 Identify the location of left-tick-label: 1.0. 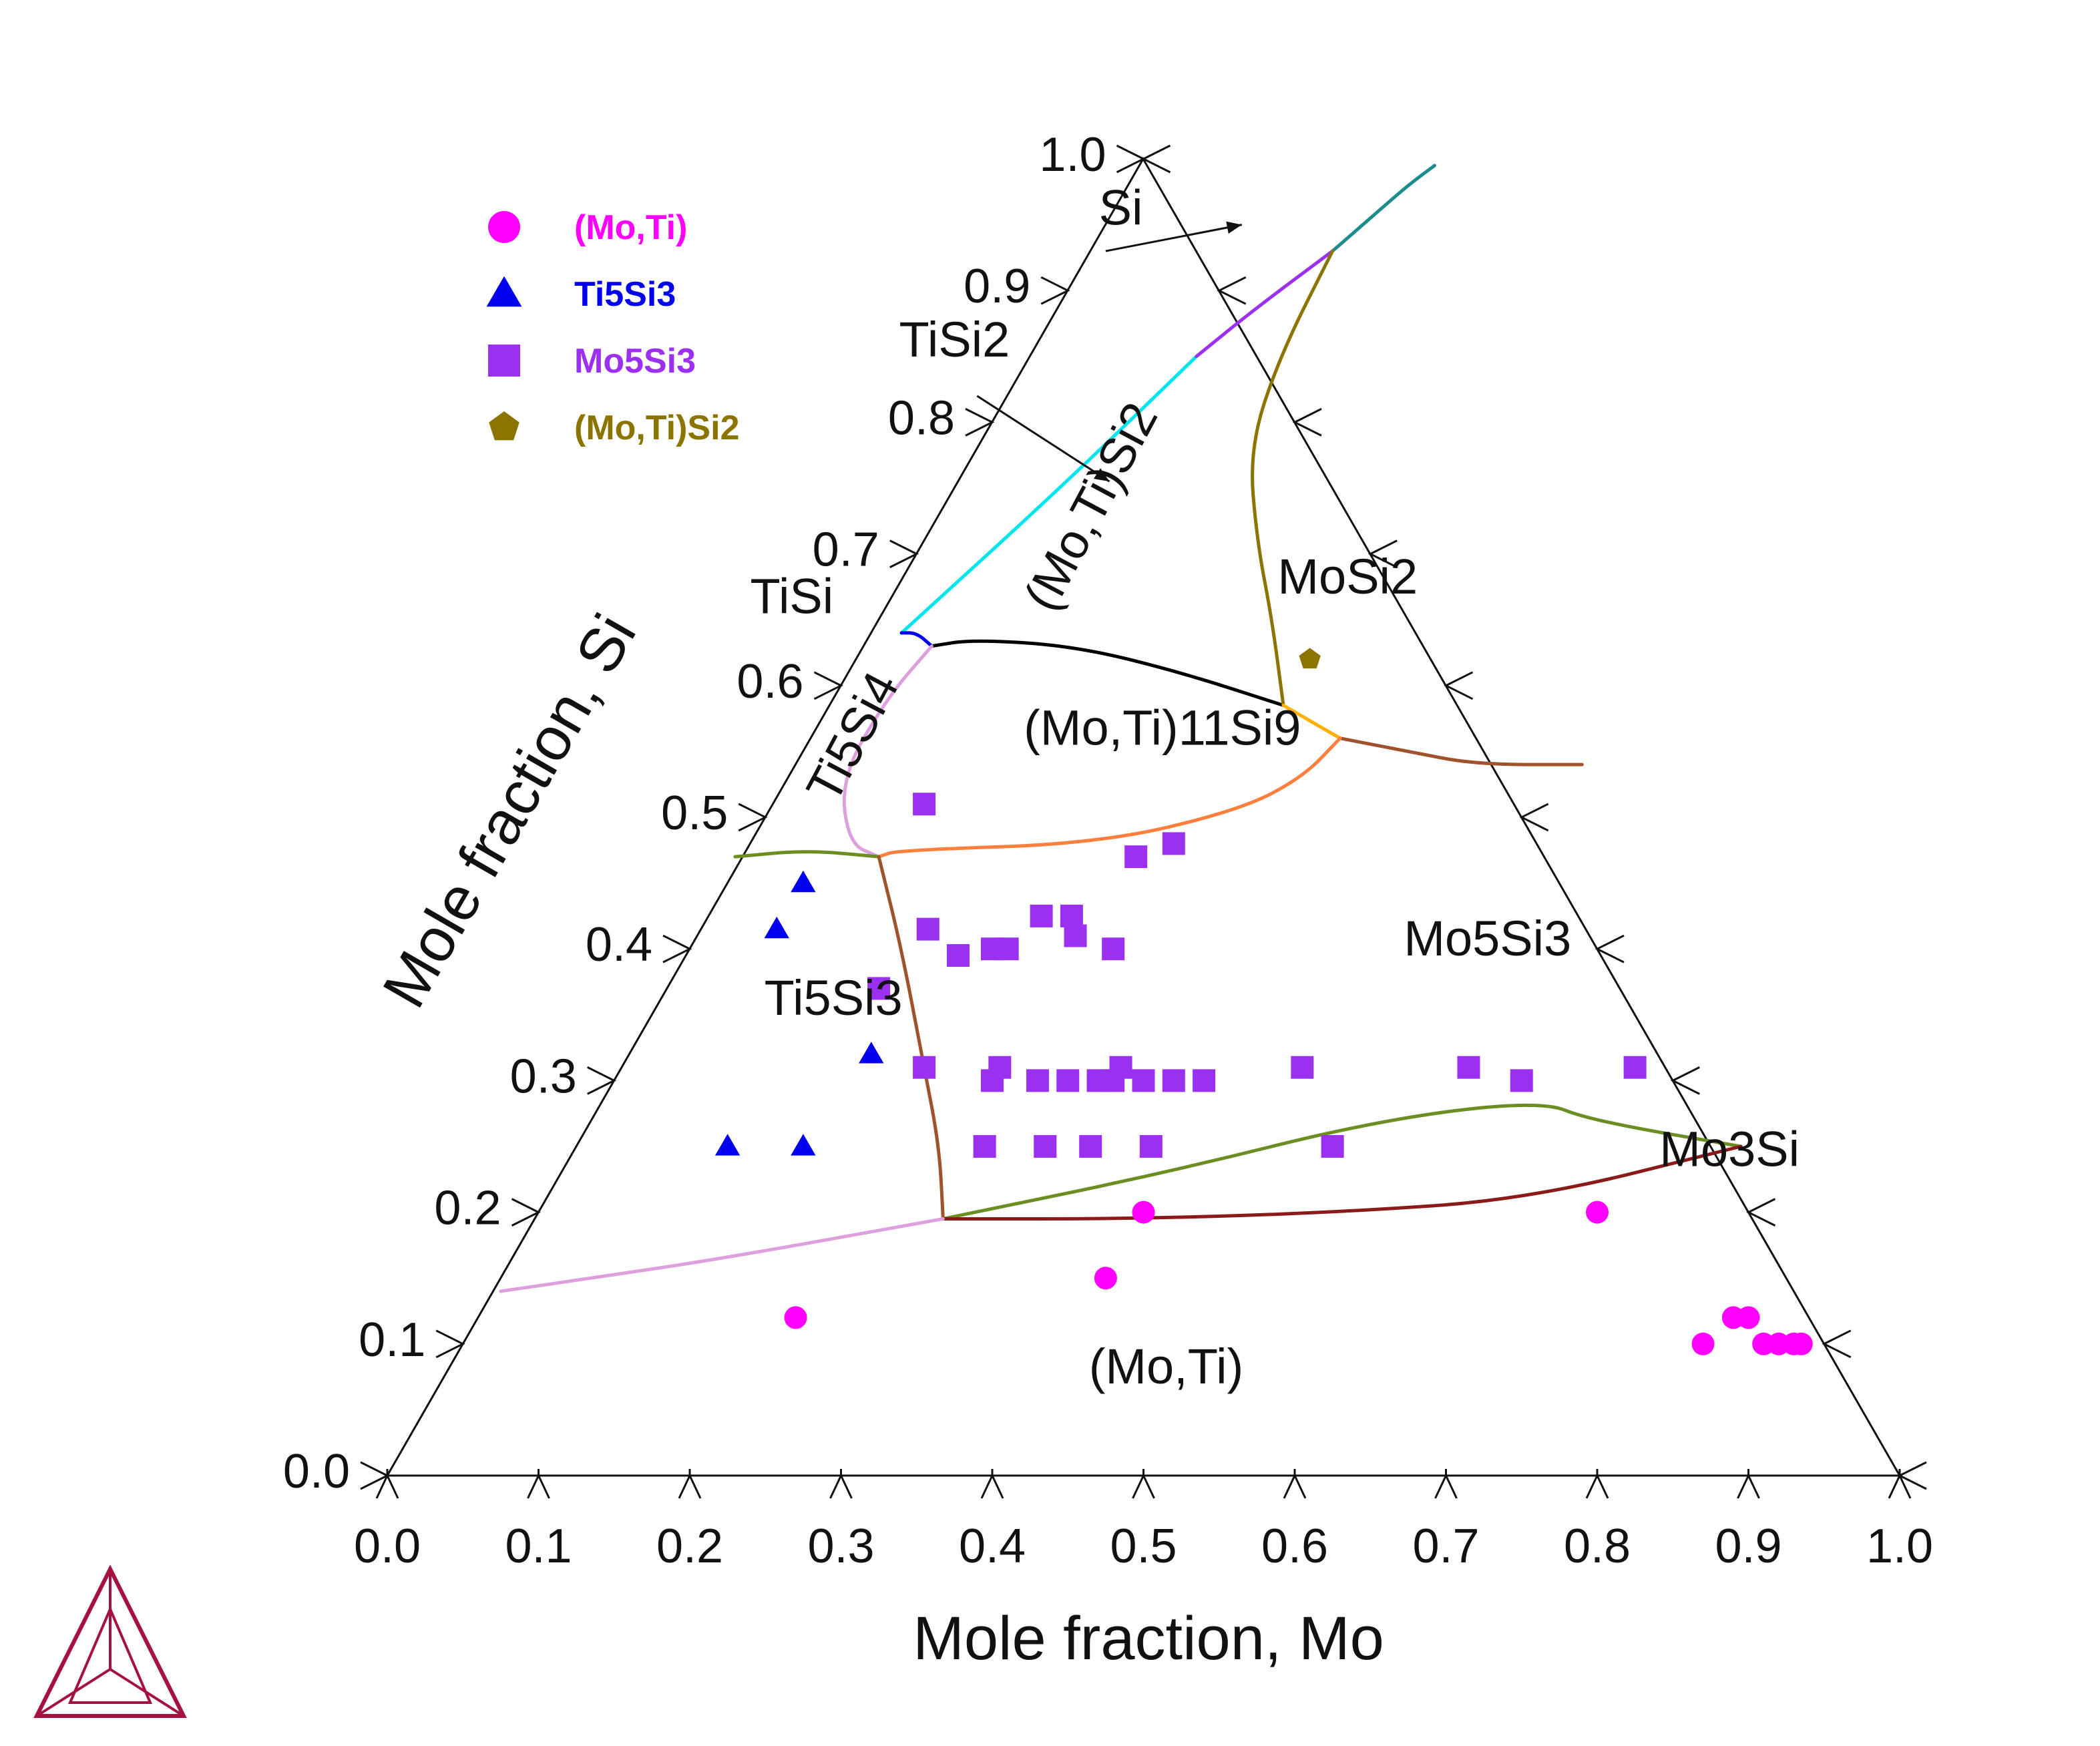
(1072, 155).